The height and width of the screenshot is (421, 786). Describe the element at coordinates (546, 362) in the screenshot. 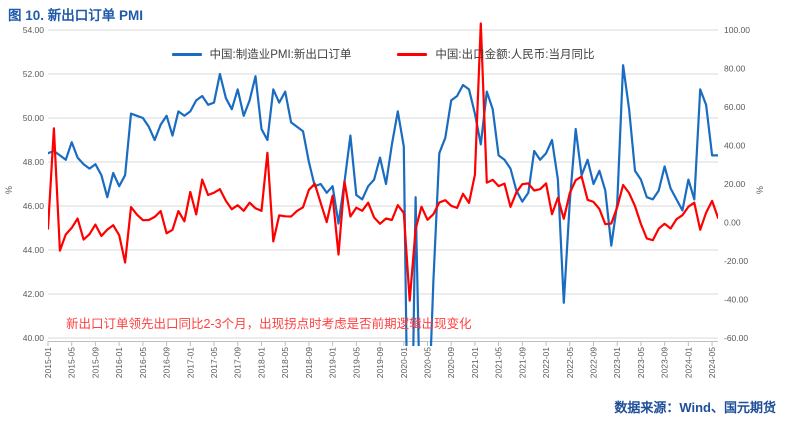

I see `x-axis-tick-label: 2022-01` at that location.